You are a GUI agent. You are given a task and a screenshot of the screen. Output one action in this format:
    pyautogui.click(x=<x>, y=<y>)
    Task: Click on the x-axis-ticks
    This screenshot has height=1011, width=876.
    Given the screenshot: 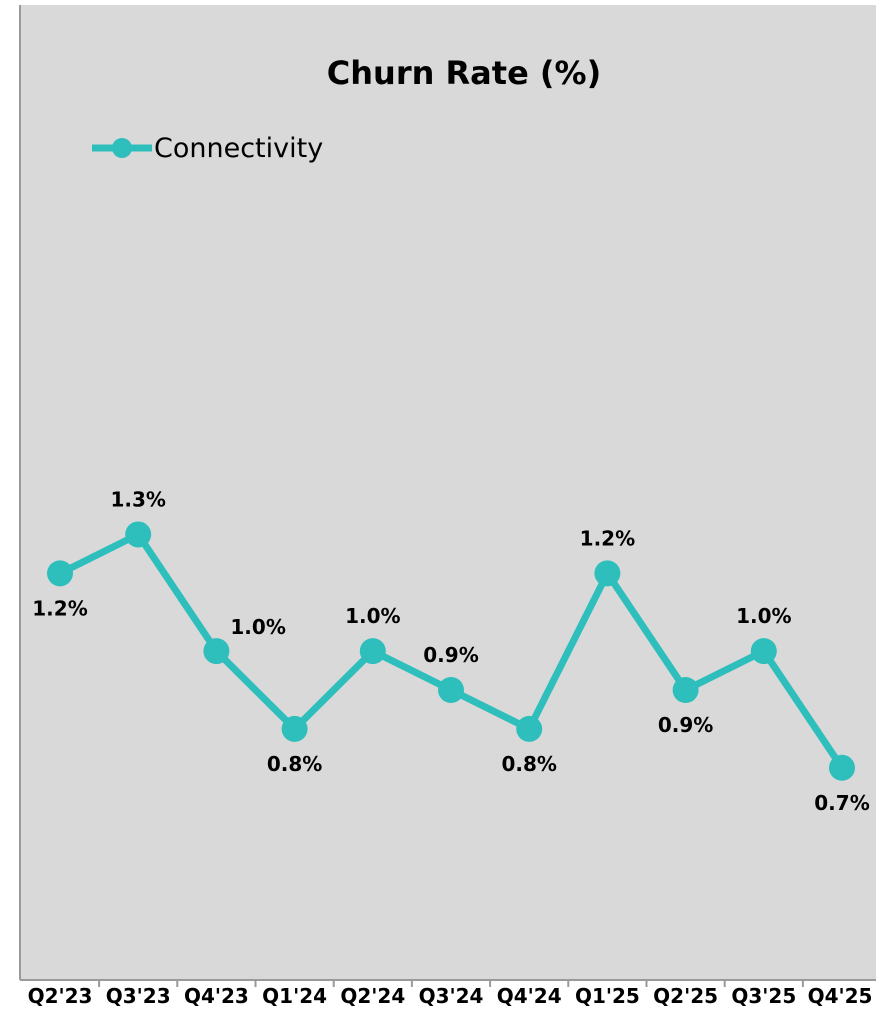 What is the action you would take?
    pyautogui.click(x=451, y=983)
    